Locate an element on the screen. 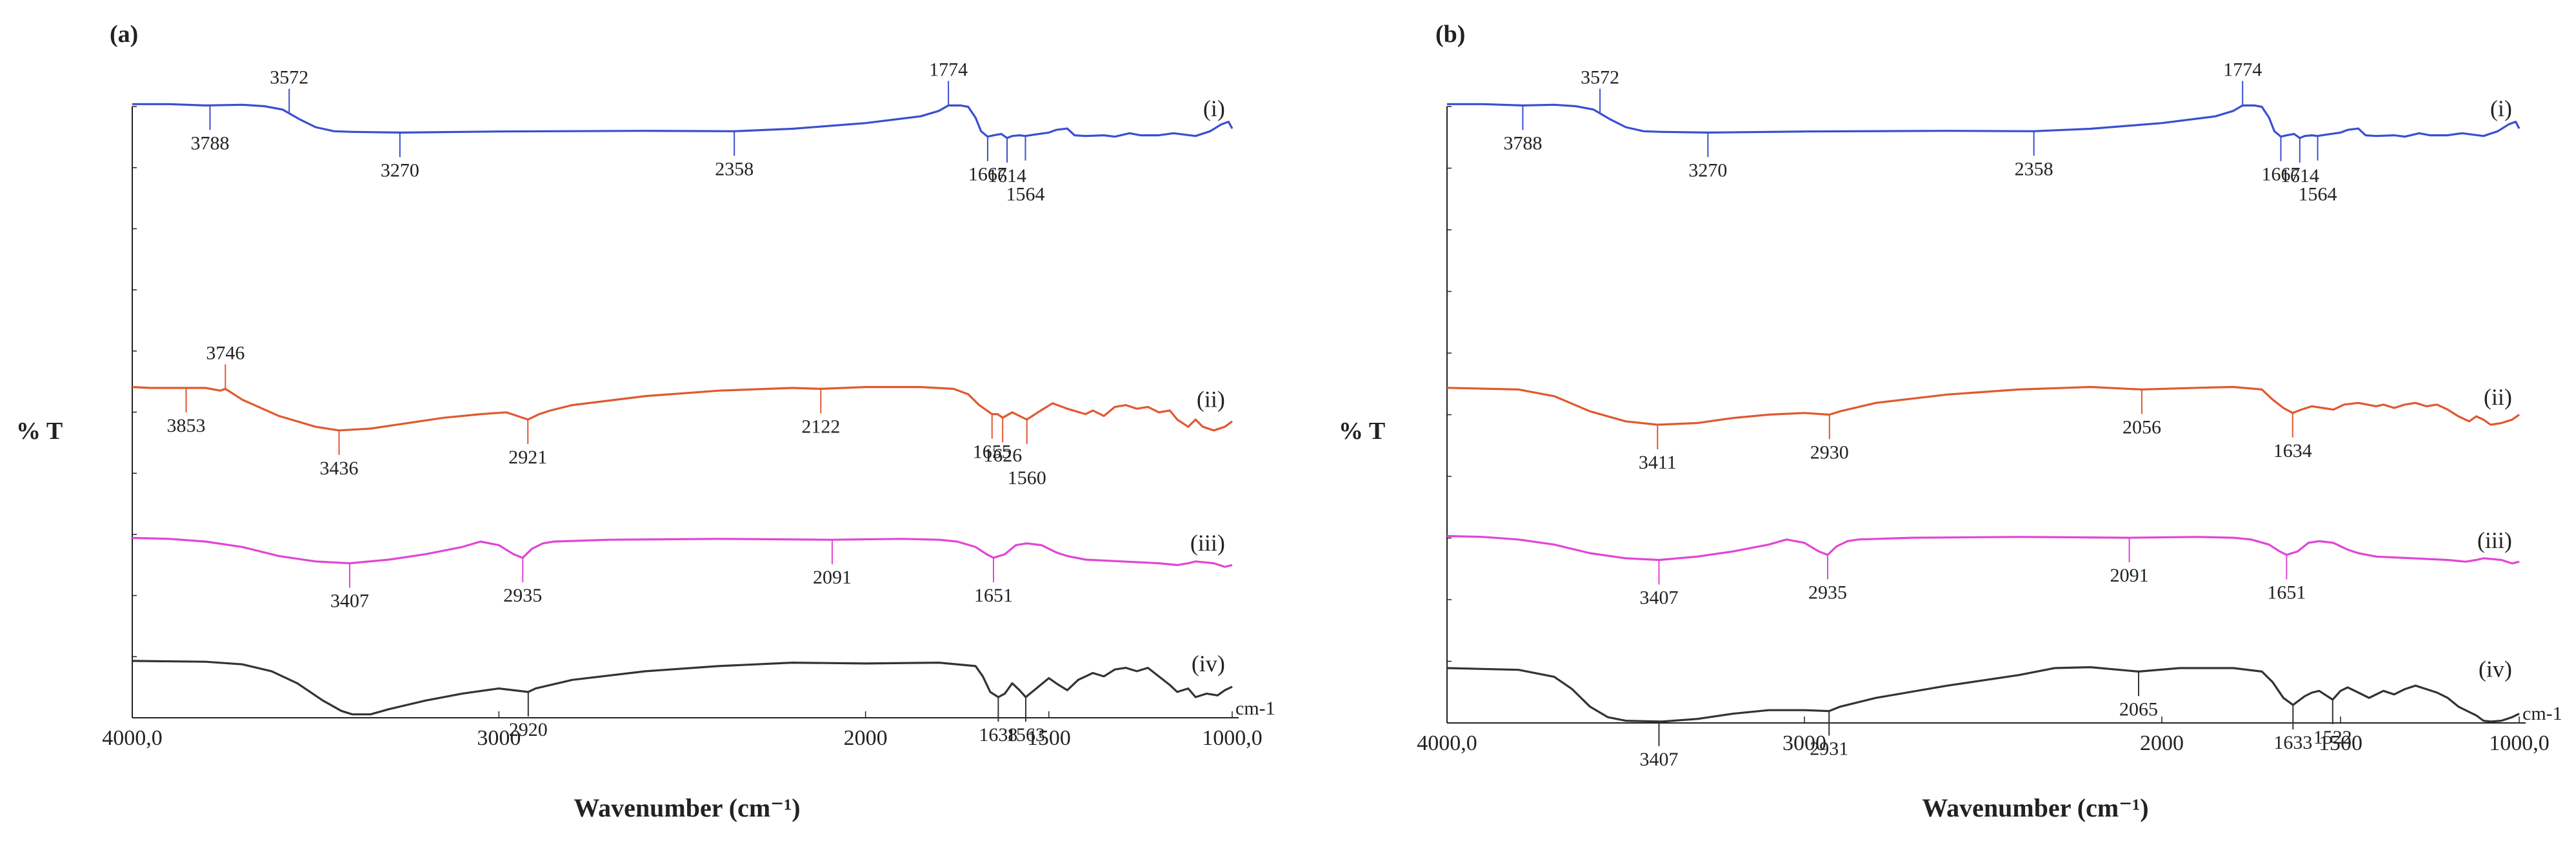 The height and width of the screenshot is (843, 2576). series-4: 3407 2931 2065 1633 1522 (iv) is located at coordinates (1983, 713).